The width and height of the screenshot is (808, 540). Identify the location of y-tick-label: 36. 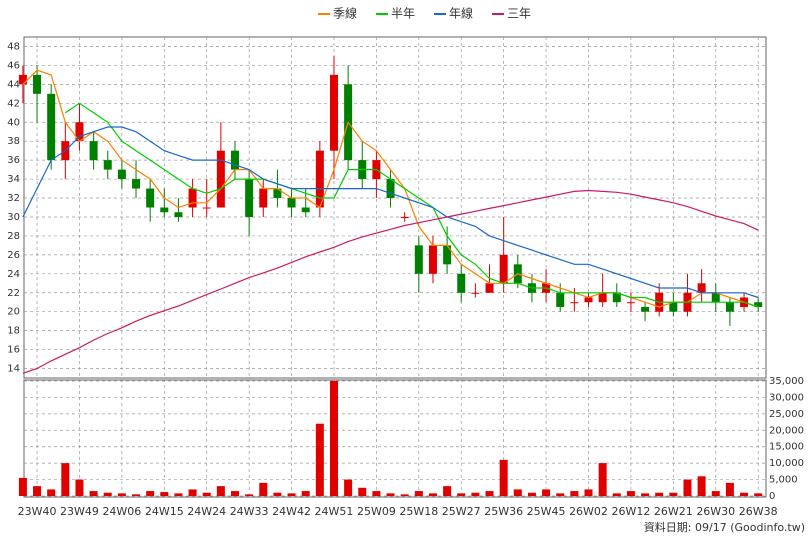
(13, 160).